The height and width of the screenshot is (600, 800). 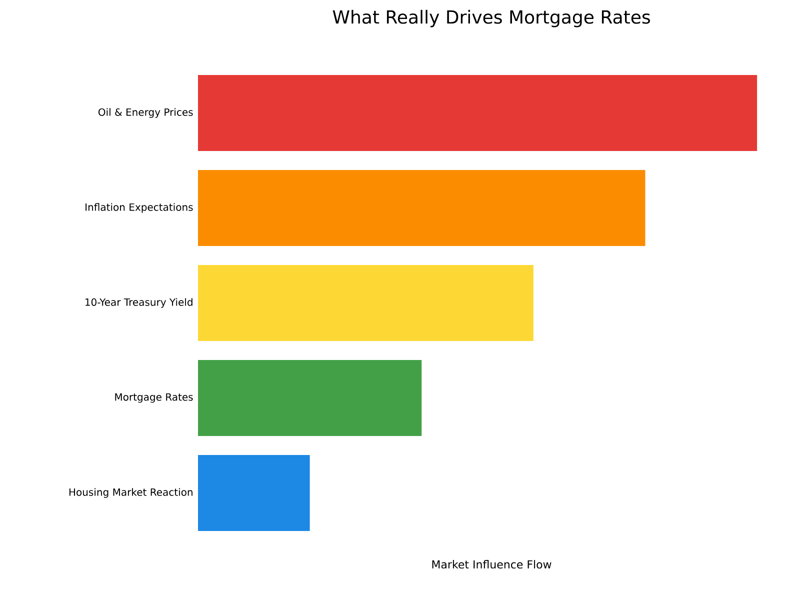 What do you see at coordinates (139, 208) in the screenshot?
I see `y-tick-label: Inflation Expectations` at bounding box center [139, 208].